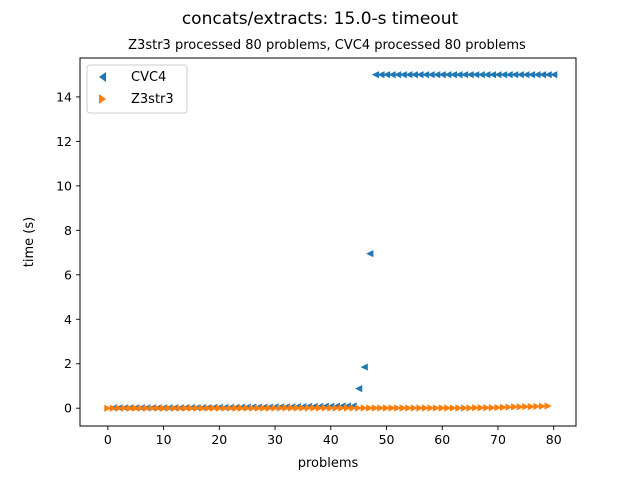 Image resolution: width=640 pixels, height=480 pixels. I want to click on y-axis-ticks: 0 2 4 6 8 10 12 14, so click(68, 252).